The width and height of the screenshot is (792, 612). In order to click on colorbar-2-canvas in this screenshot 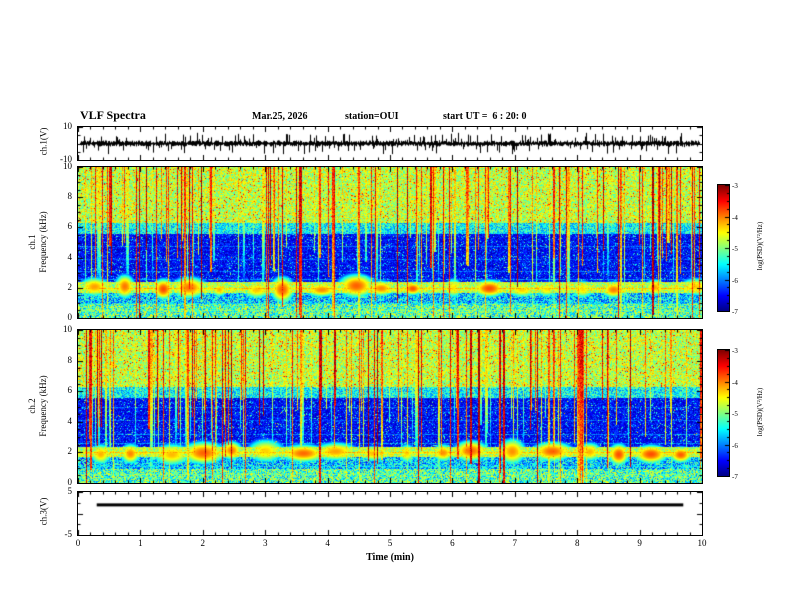, I will do `click(723, 413)`.